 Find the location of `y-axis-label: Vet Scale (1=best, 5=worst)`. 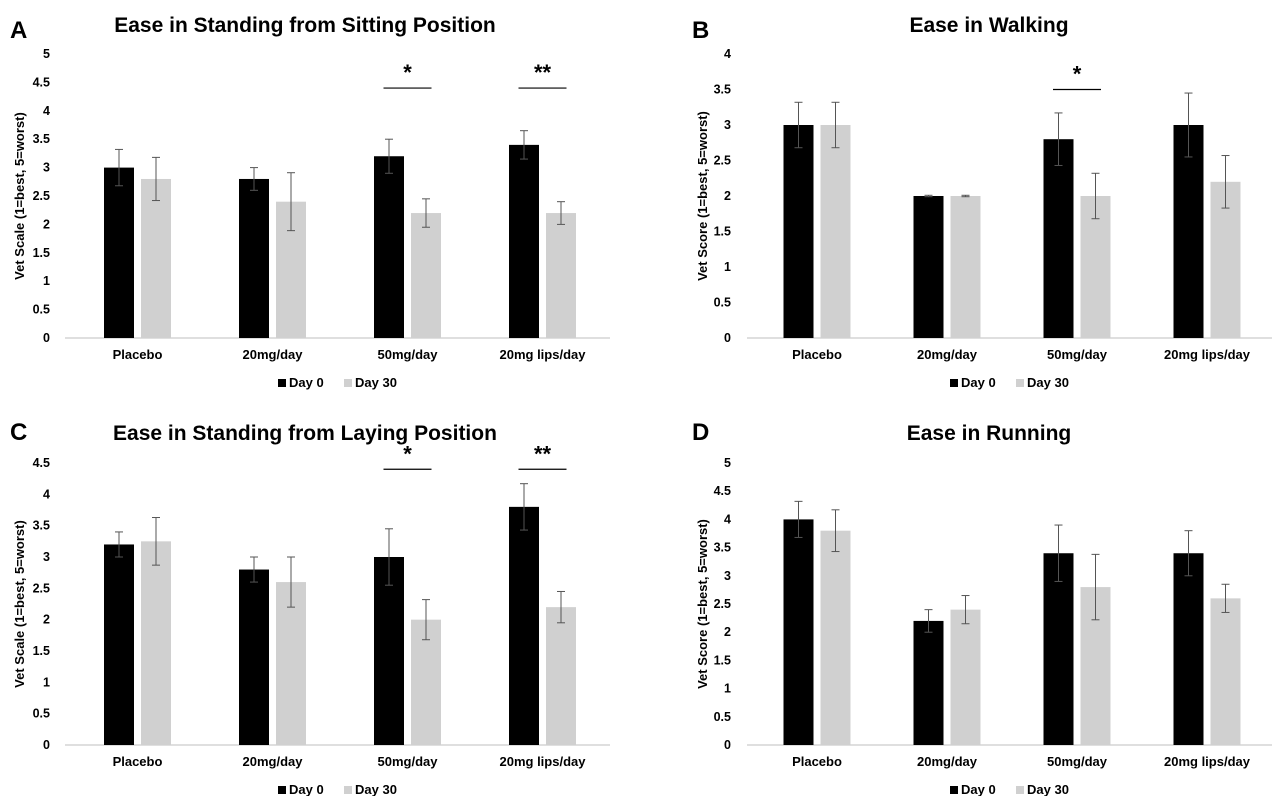

y-axis-label: Vet Scale (1=best, 5=worst) is located at coordinates (19, 196).